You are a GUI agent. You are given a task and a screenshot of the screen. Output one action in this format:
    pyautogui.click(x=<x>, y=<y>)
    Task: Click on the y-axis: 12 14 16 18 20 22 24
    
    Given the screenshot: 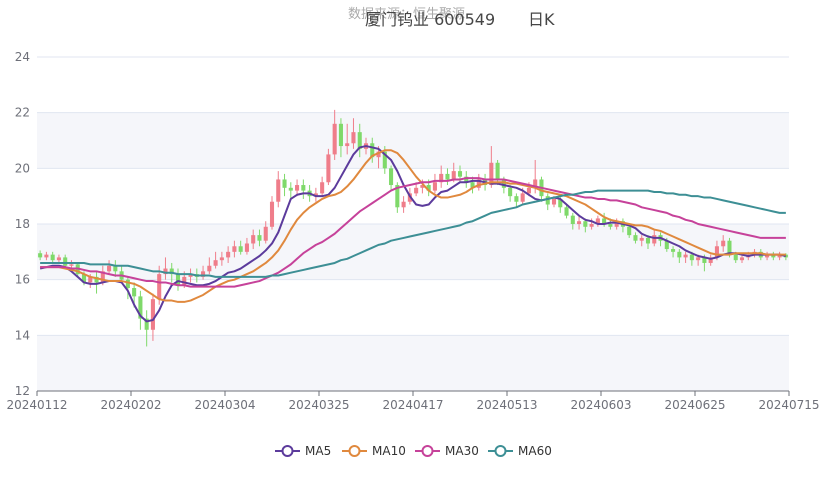 What is the action you would take?
    pyautogui.click(x=22, y=224)
    